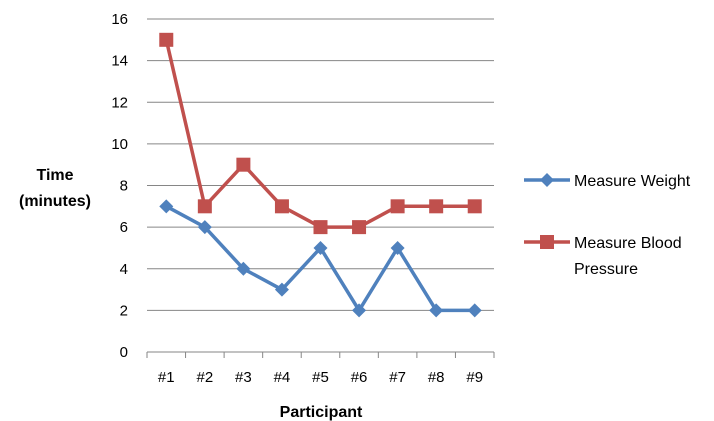 Image resolution: width=714 pixels, height=421 pixels. Describe the element at coordinates (55, 201) in the screenshot. I see `y-axis-title-line-2: (minutes)` at that location.